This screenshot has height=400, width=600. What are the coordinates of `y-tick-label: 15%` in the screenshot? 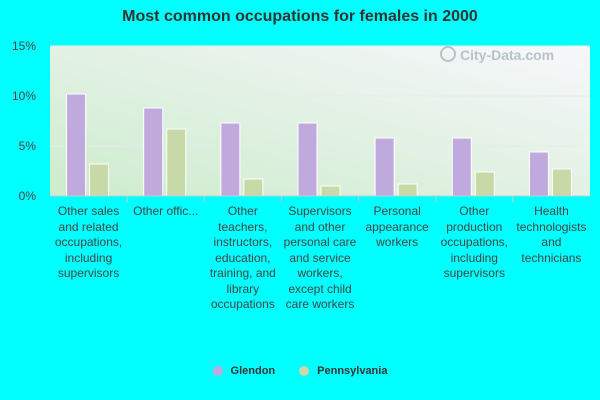 It's located at (24, 46).